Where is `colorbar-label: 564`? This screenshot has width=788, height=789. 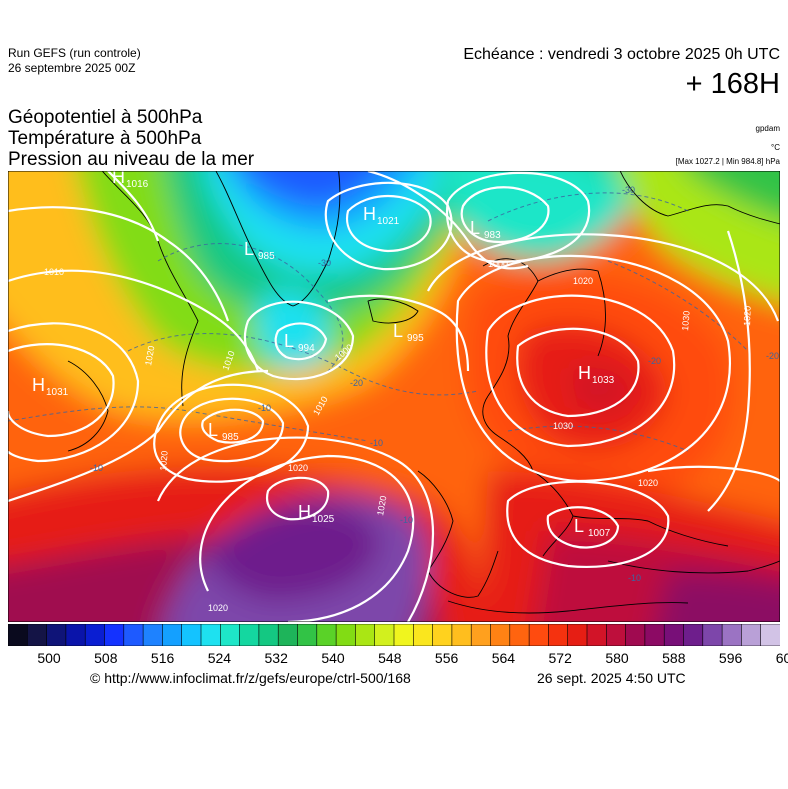 colorbar-label: 564 is located at coordinates (503, 658).